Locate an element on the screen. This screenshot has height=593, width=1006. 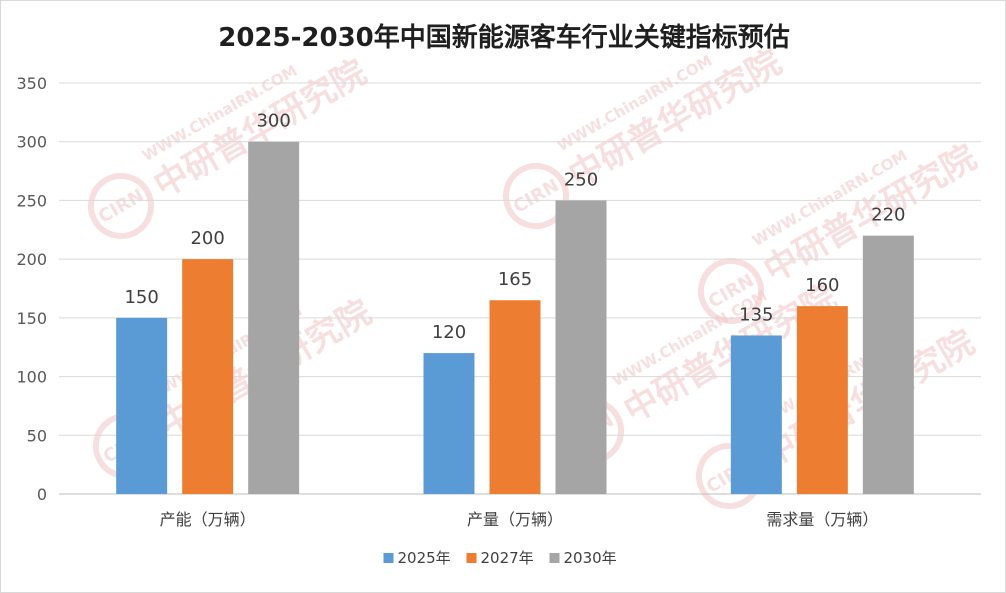
data-label: 135 is located at coordinates (756, 314).